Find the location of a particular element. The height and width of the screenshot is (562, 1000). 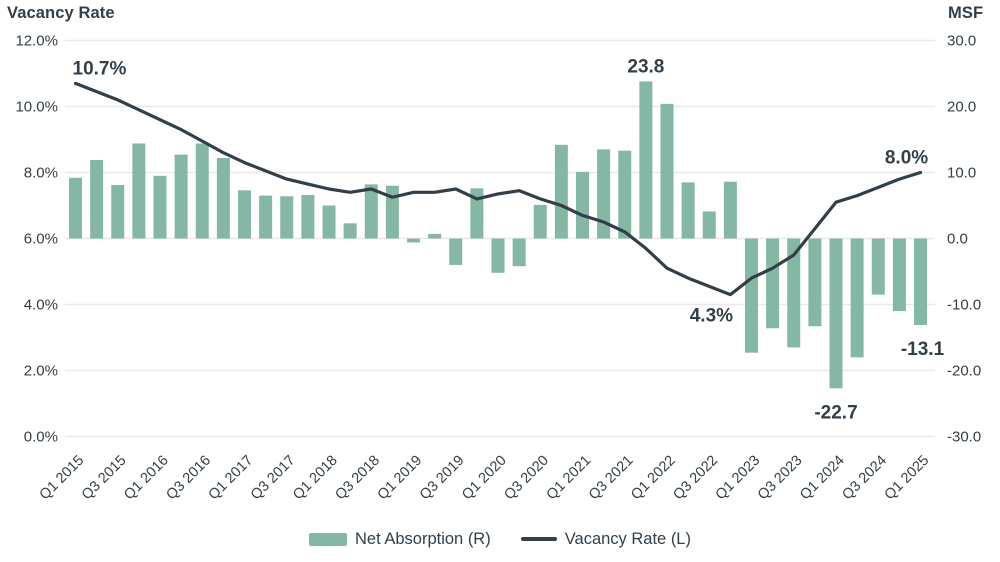

annotation-107: 10.7% is located at coordinates (100, 68).